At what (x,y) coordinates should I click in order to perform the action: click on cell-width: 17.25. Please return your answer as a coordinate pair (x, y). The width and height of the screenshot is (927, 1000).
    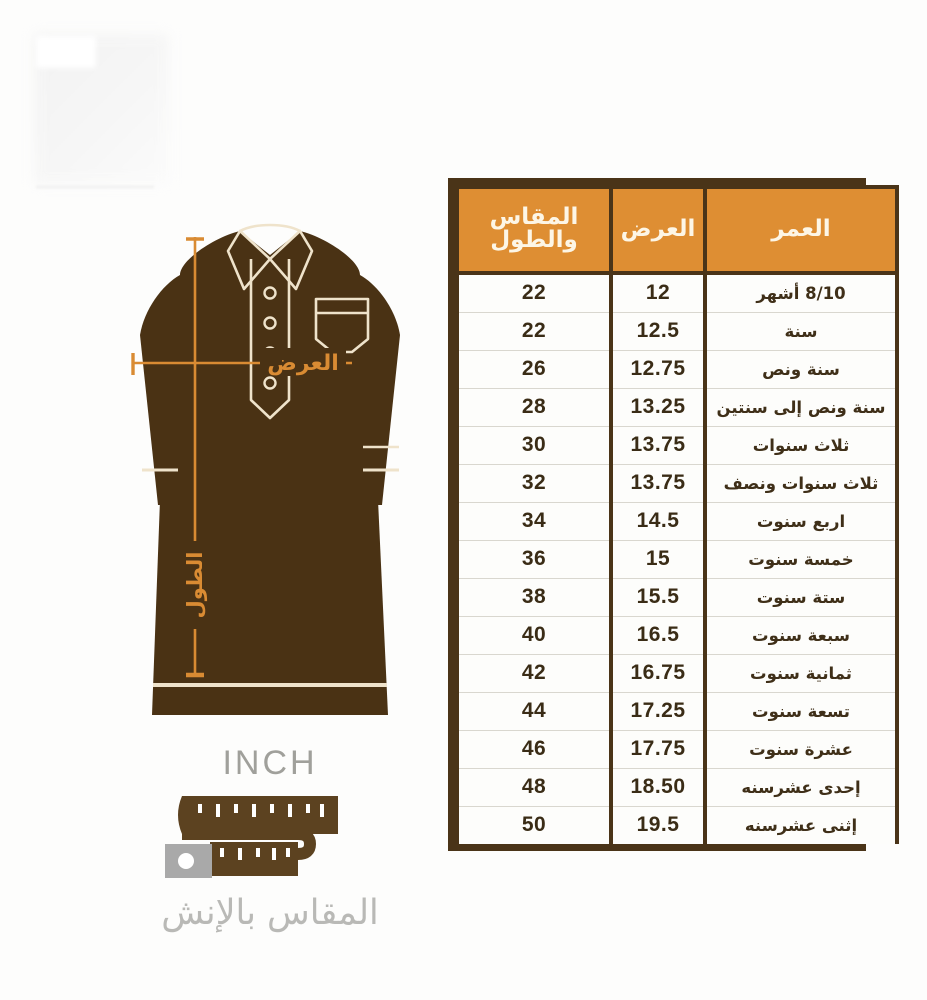
    Looking at the image, I should click on (658, 711).